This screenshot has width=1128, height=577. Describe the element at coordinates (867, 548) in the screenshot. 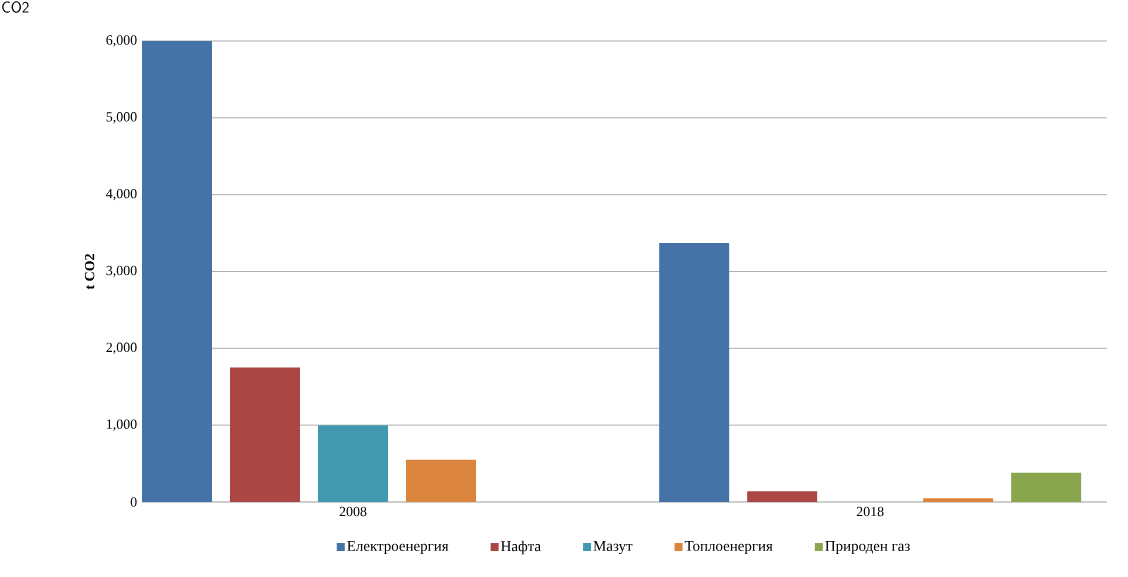

I see `legend-label: Природен газ` at that location.